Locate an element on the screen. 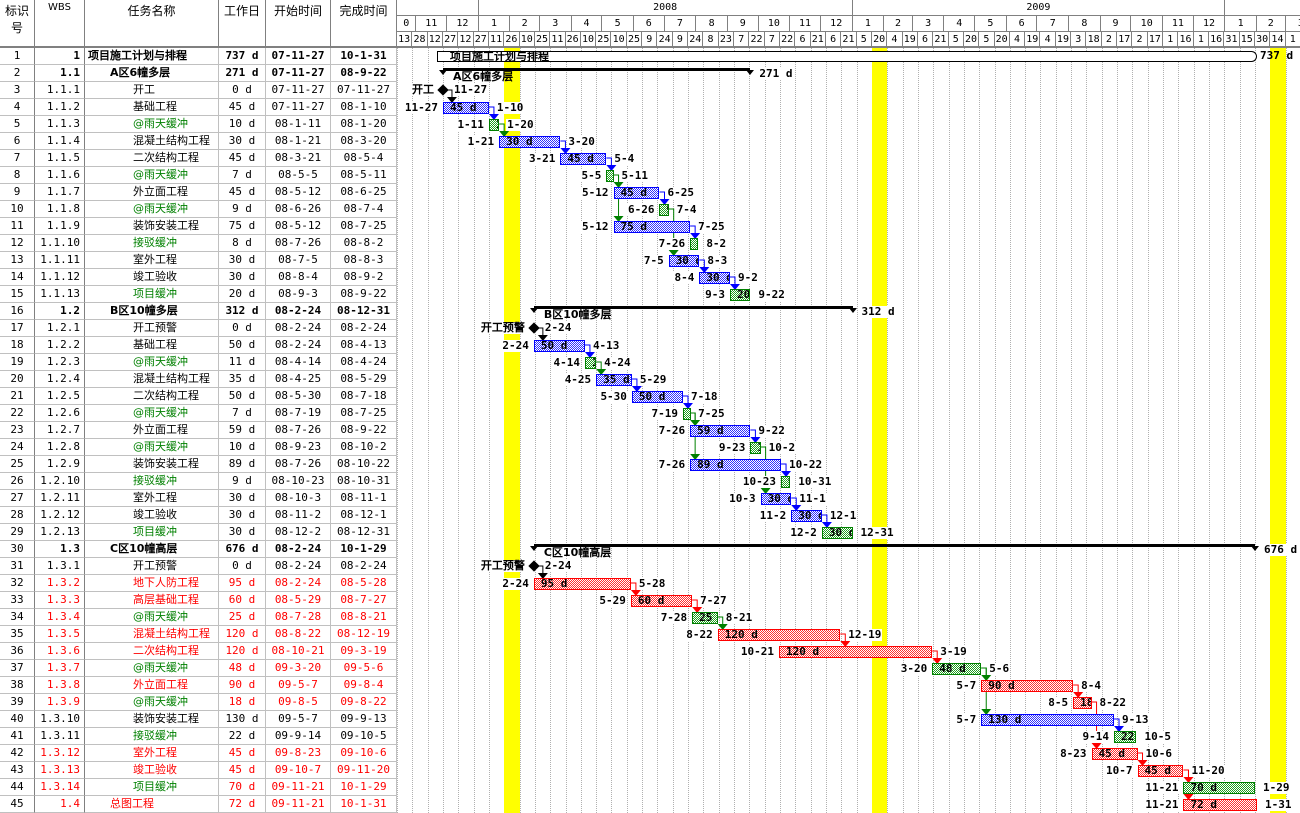 The height and width of the screenshot is (813, 1300). table-row: 23 1.2.7 外立面工程 59 d 08-7-26 08-9-22 is located at coordinates (198, 430).